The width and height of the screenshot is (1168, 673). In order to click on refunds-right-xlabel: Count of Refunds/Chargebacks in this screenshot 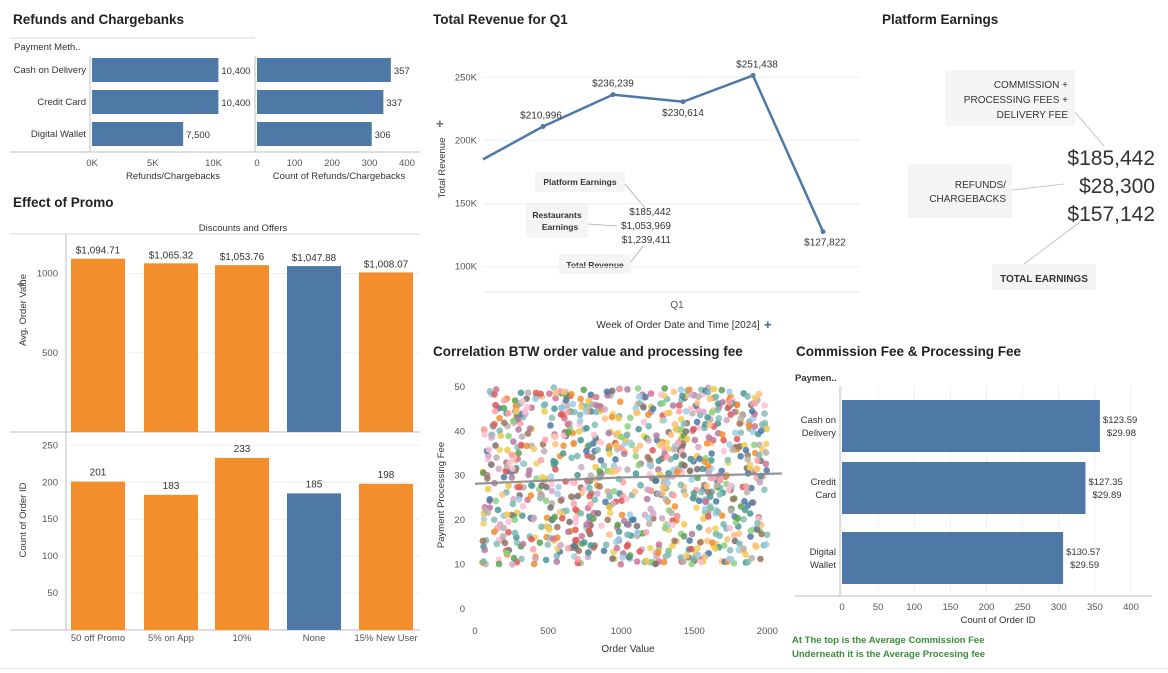, I will do `click(339, 176)`.